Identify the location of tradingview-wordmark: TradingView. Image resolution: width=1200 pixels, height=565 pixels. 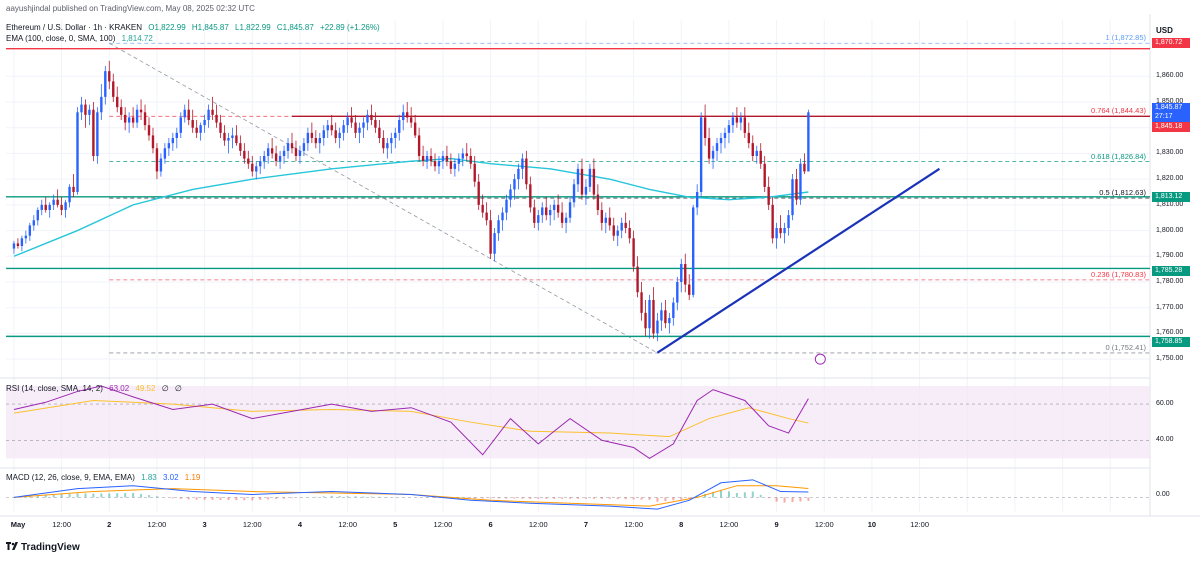
(50, 547).